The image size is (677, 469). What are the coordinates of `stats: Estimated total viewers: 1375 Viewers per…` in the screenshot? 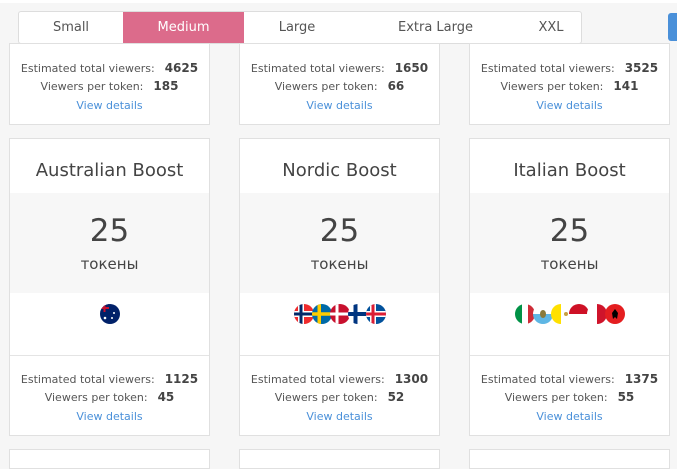 It's located at (569, 389).